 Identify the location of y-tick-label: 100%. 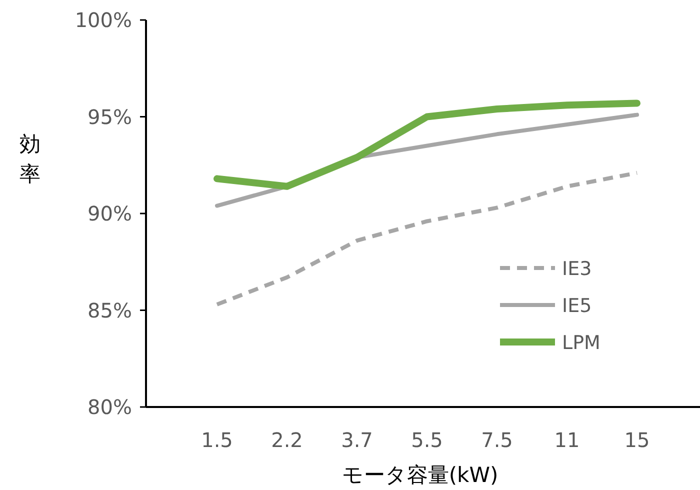
(103, 20).